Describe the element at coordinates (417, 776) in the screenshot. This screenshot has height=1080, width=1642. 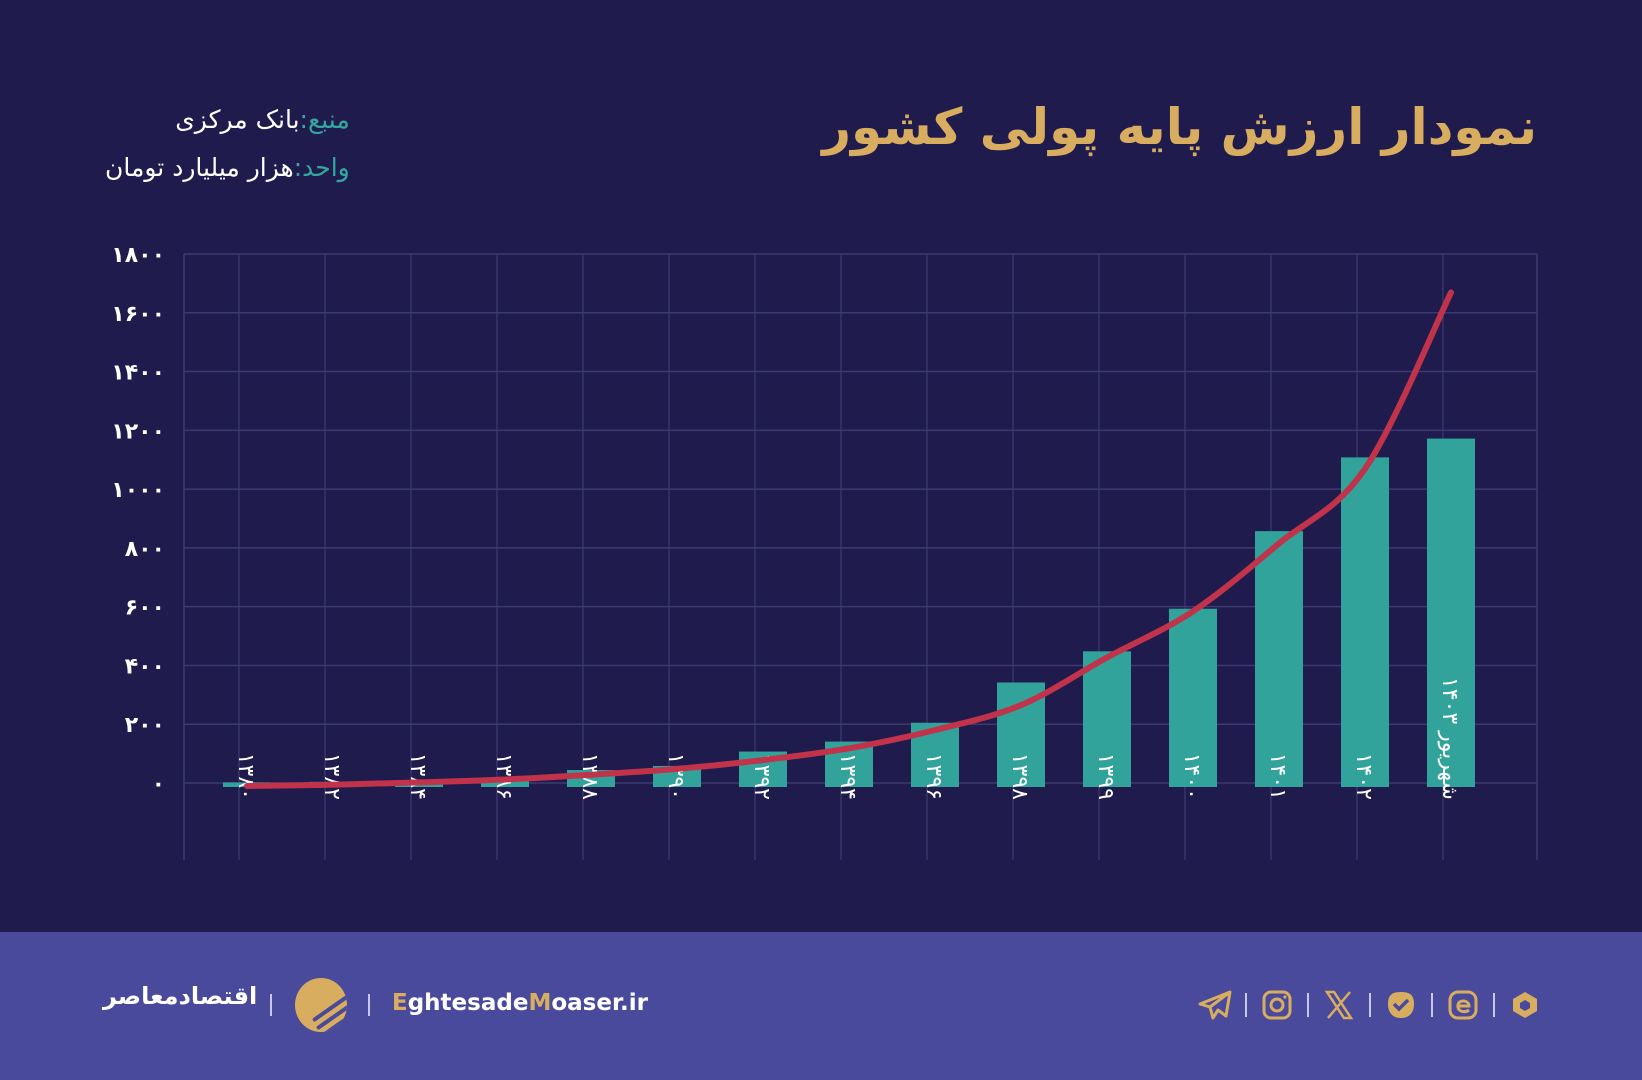
I see `x-tick-label: ۱۳۸۴` at that location.